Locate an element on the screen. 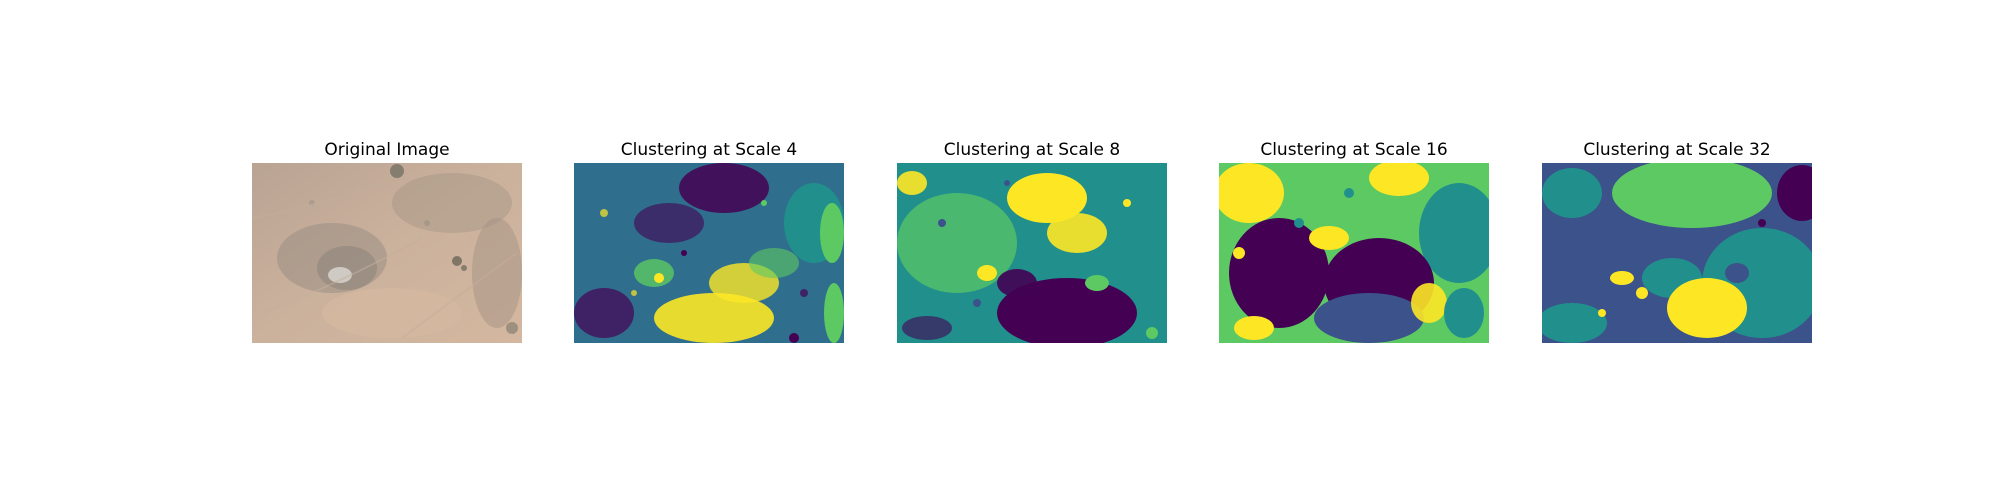 The image size is (2000, 500). panel-title: Original Image is located at coordinates (387, 150).